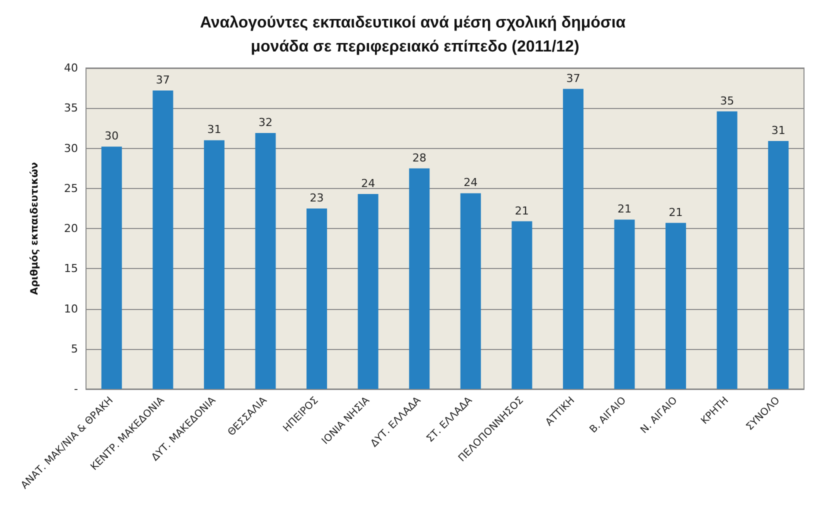  I want to click on data-label: 28, so click(419, 157).